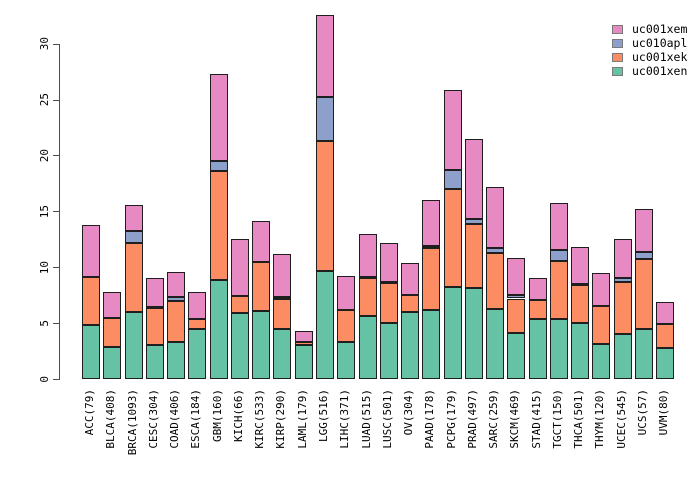  Describe the element at coordinates (660, 29) in the screenshot. I see `legend-label: uc001xem` at that location.